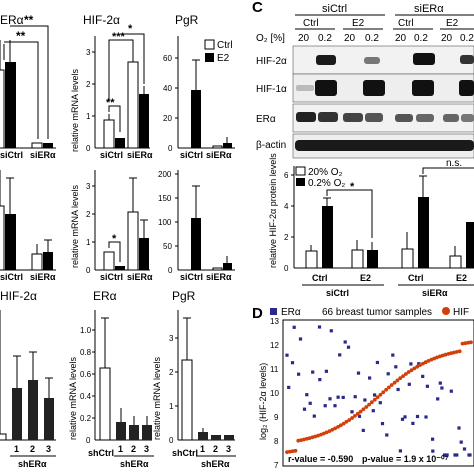  What do you see at coordinates (378, 391) in the screenshot?
I see `scatter-era-points` at bounding box center [378, 391].